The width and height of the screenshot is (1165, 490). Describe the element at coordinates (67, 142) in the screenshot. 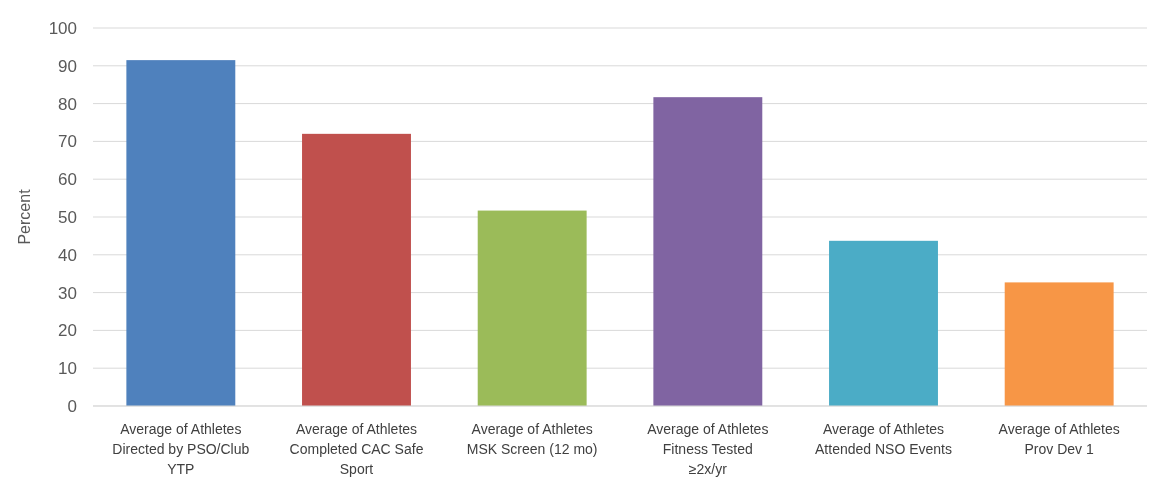

I see `y-tick-label: 70` at that location.